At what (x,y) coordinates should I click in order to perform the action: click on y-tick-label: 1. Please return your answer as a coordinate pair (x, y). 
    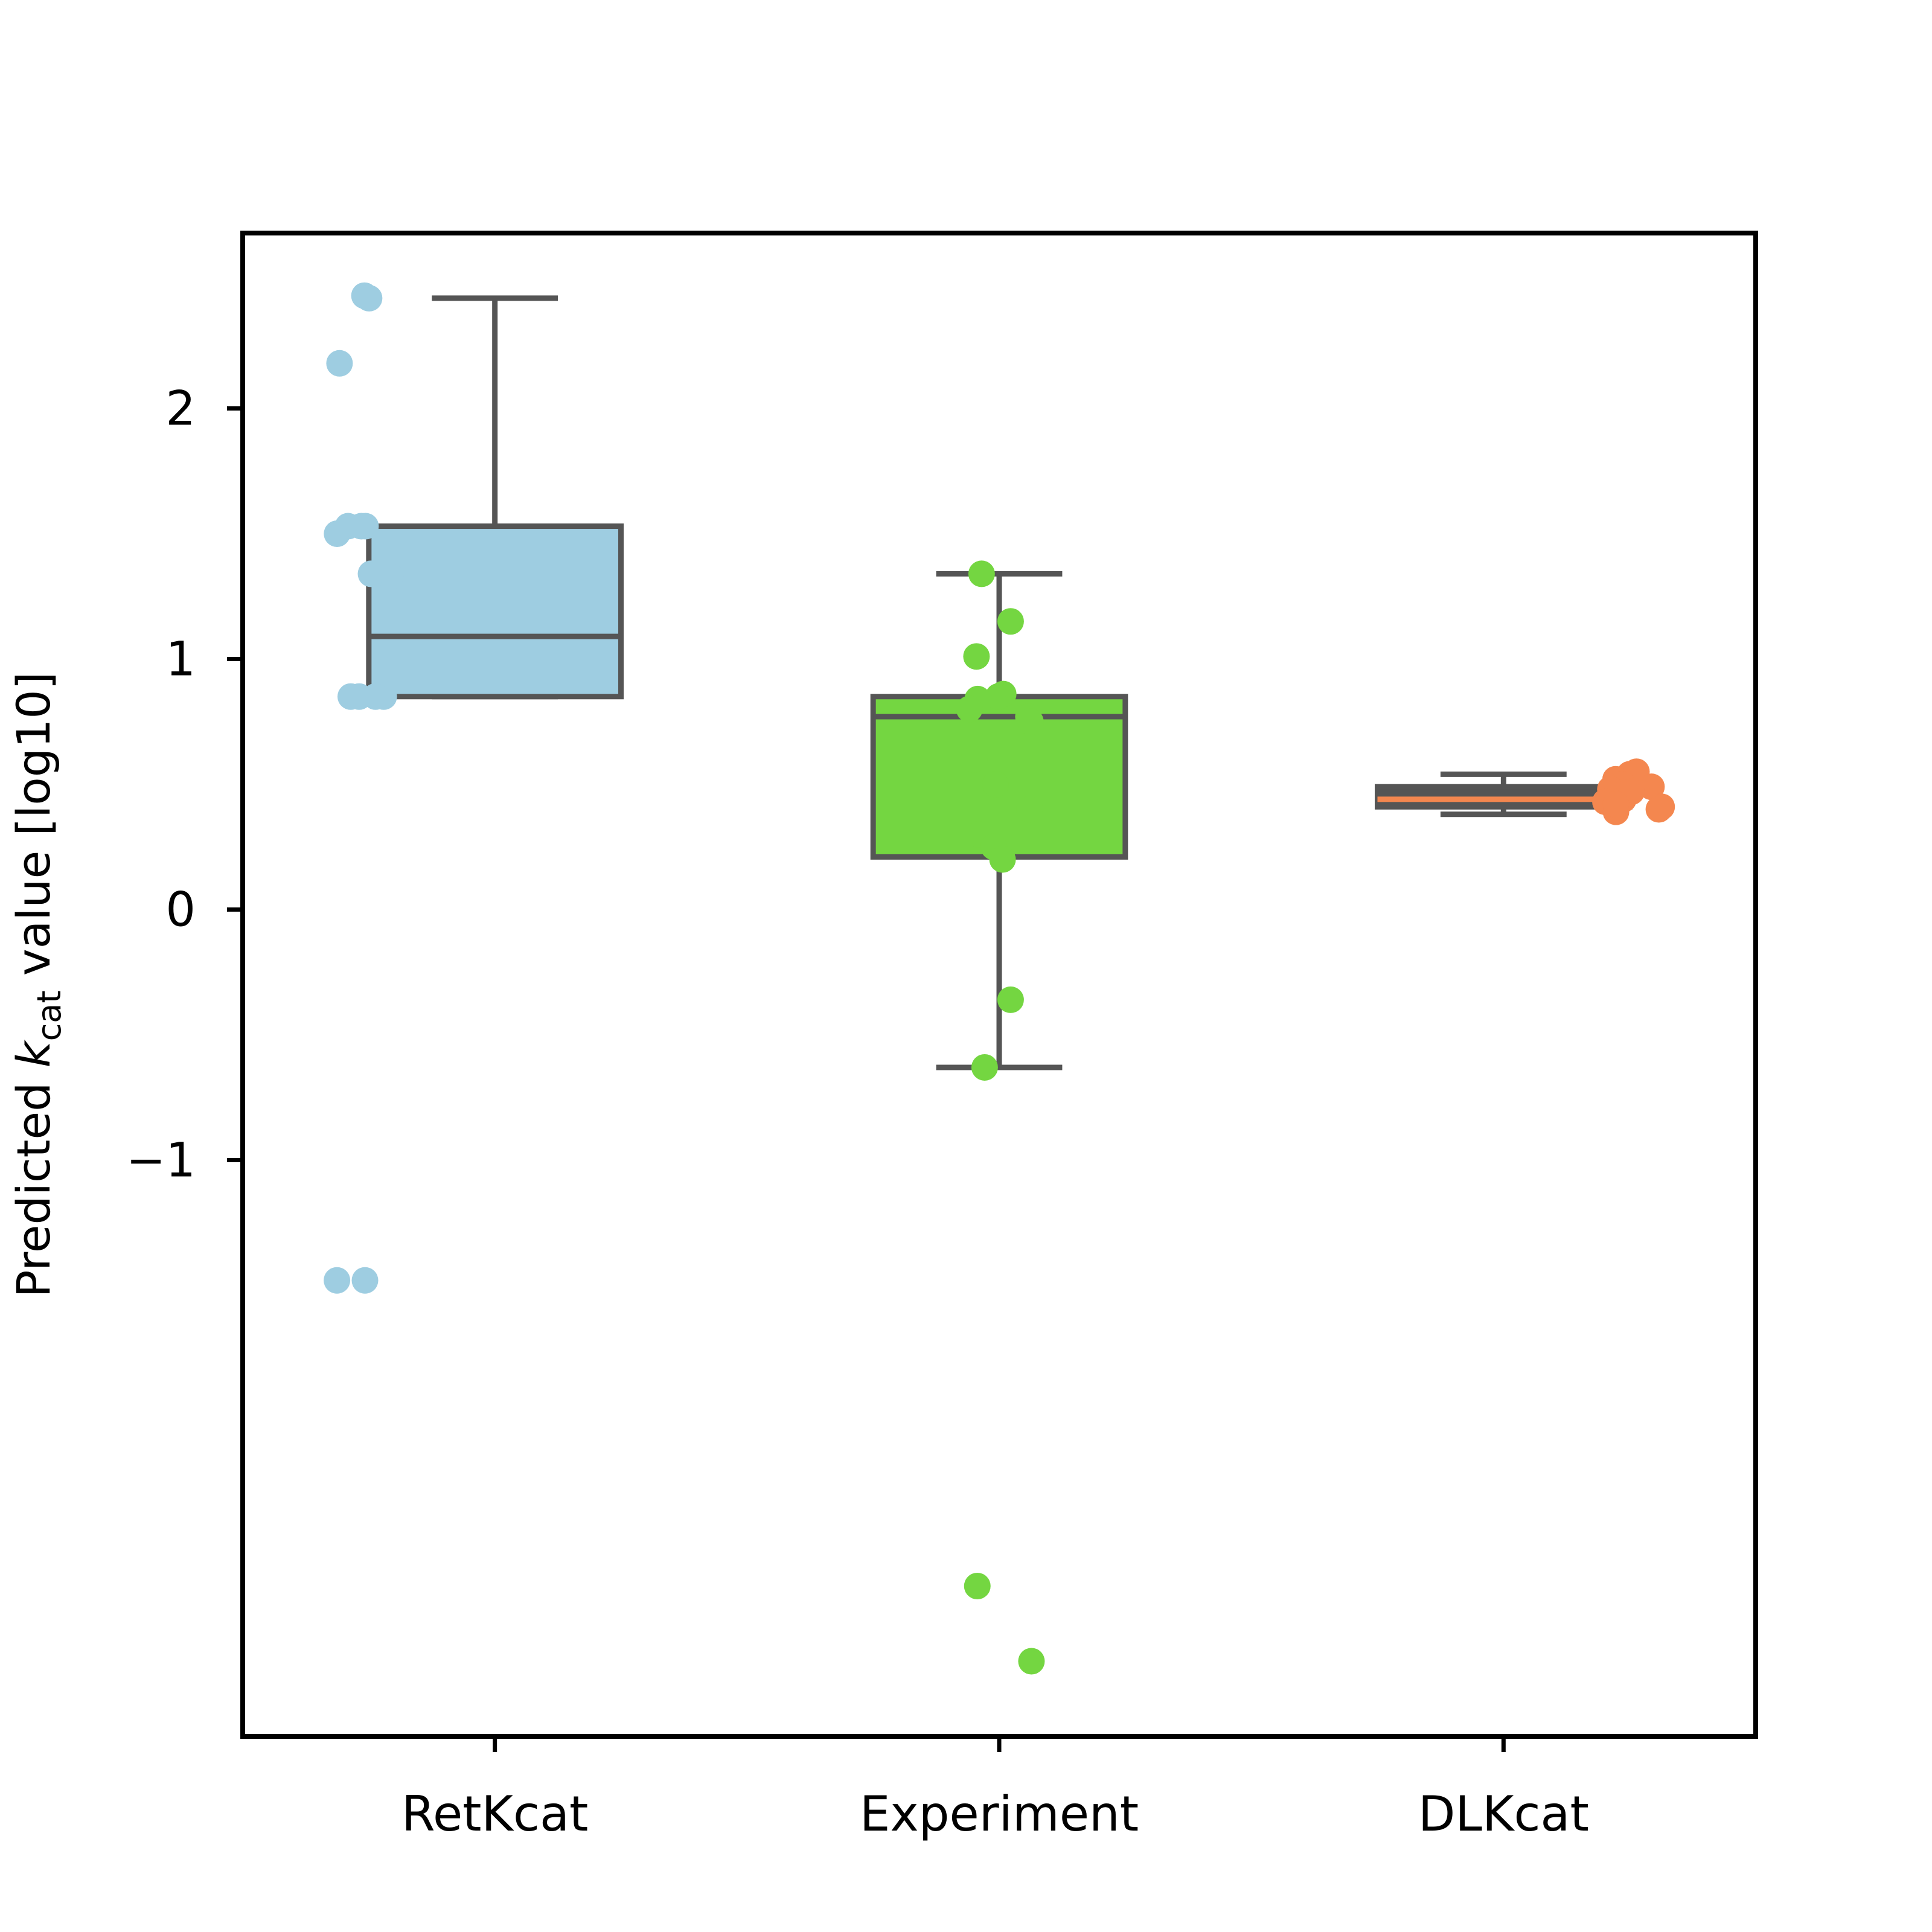
    Looking at the image, I should click on (181, 660).